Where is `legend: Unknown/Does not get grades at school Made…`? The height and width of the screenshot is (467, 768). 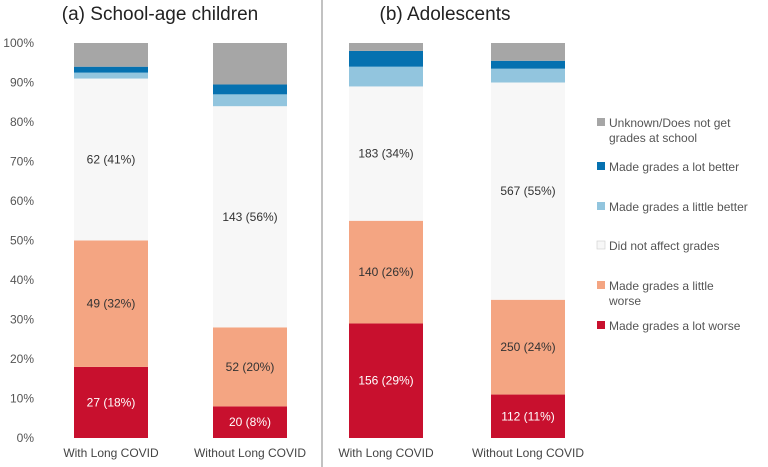
legend: Unknown/Does not get grades at school Made… is located at coordinates (672, 224).